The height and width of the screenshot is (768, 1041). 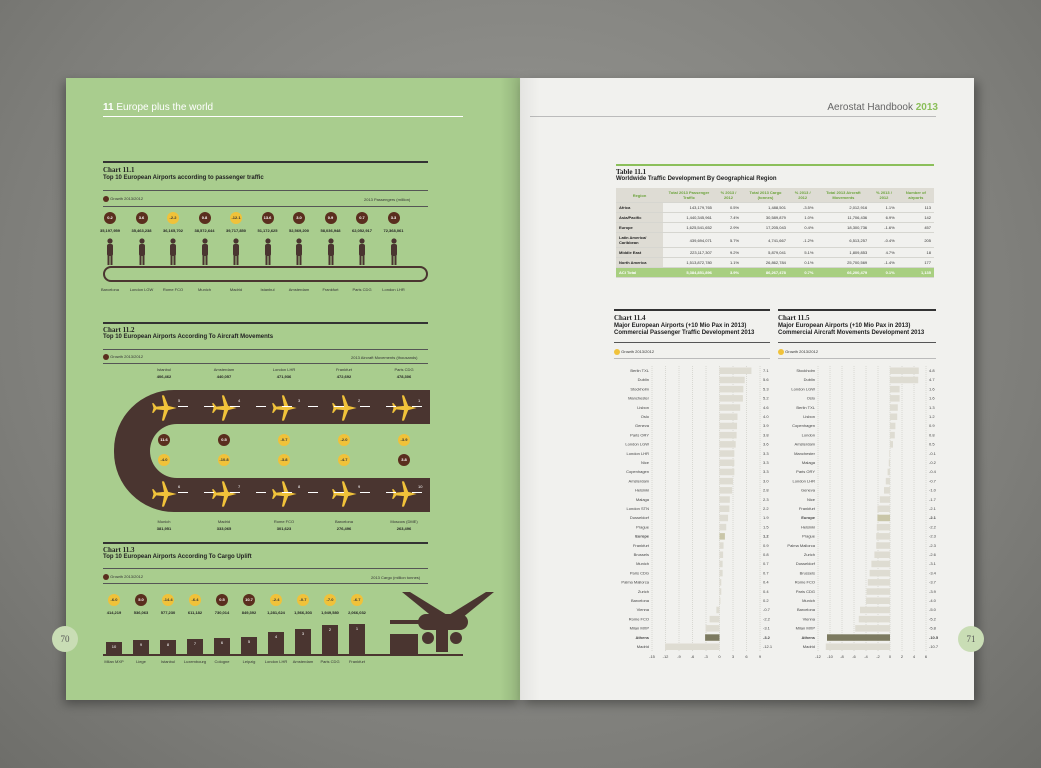 I want to click on value-label: 2.8, so click(x=766, y=490).